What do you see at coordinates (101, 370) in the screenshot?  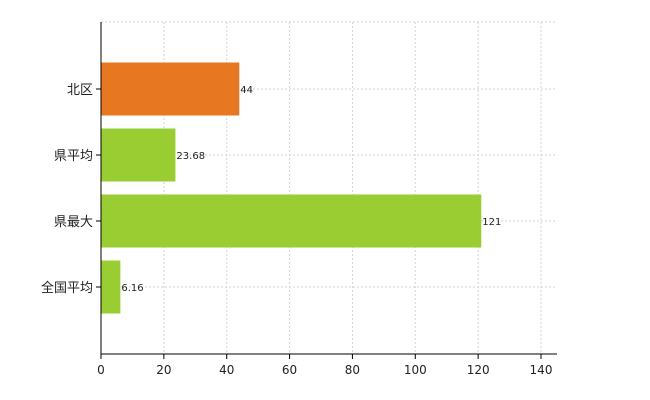 I see `x-tick-label-0: 0` at bounding box center [101, 370].